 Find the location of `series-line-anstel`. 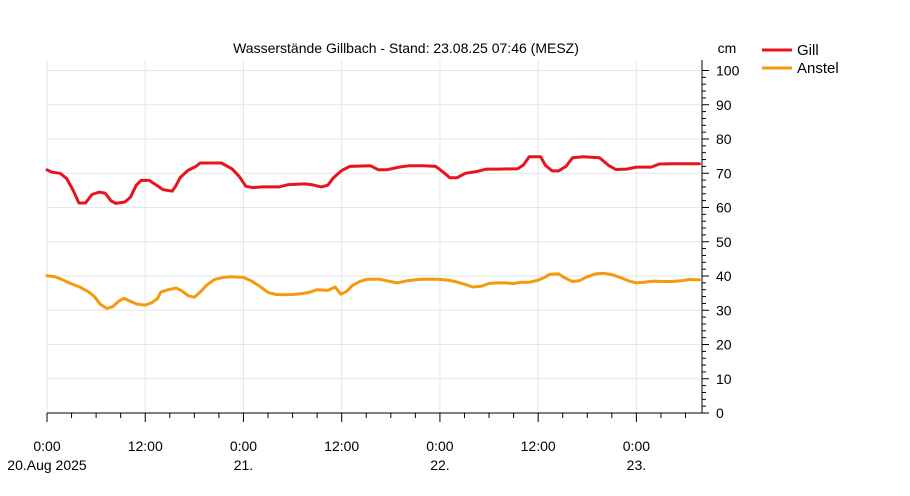

series-line-anstel is located at coordinates (373, 290).